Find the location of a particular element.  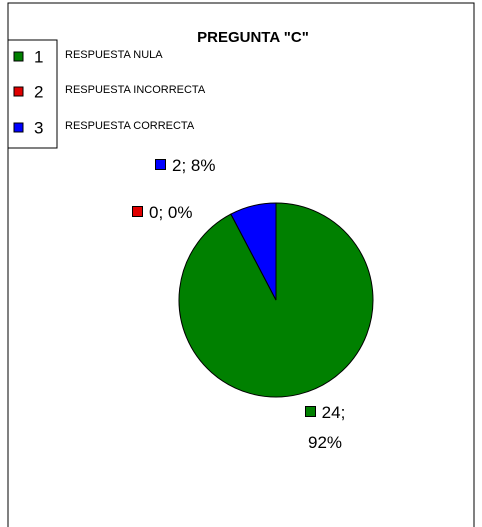

legend-description: RESPUESTA NULA is located at coordinates (114, 55).